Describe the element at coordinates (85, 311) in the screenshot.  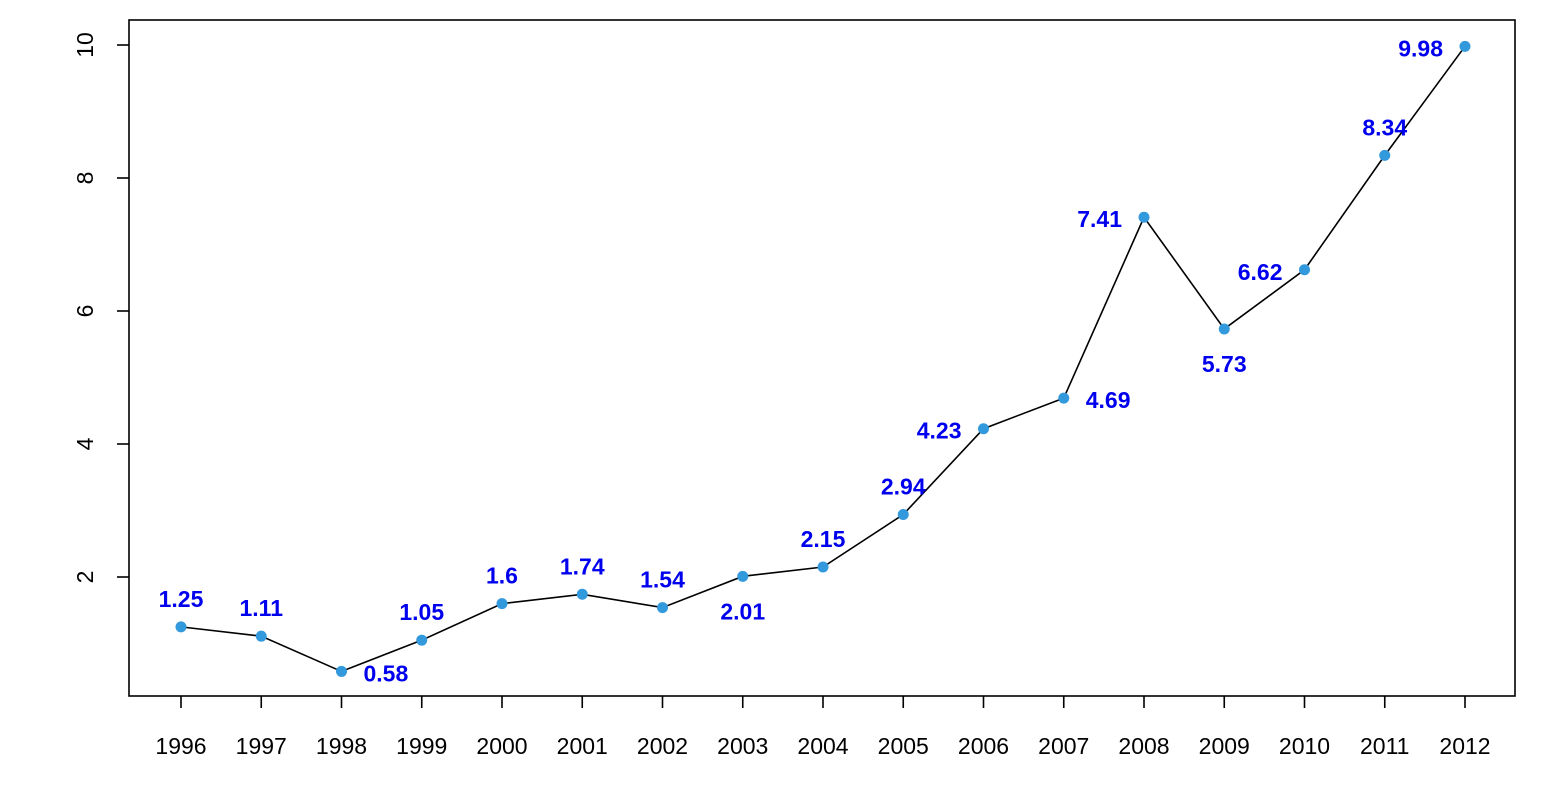
I see `y-tick-label: 6` at that location.